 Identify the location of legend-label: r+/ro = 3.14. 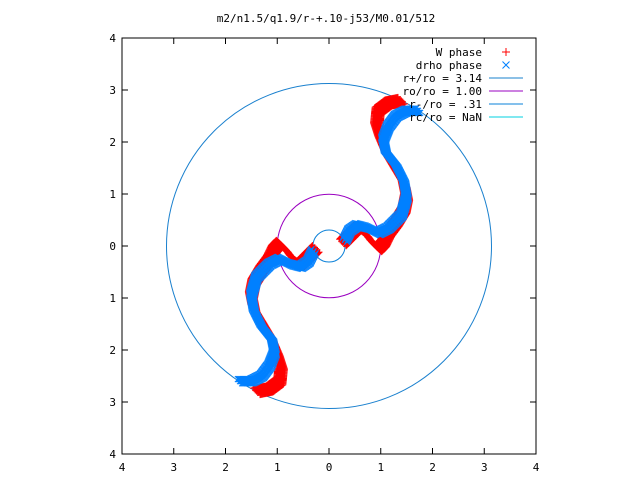
(443, 78).